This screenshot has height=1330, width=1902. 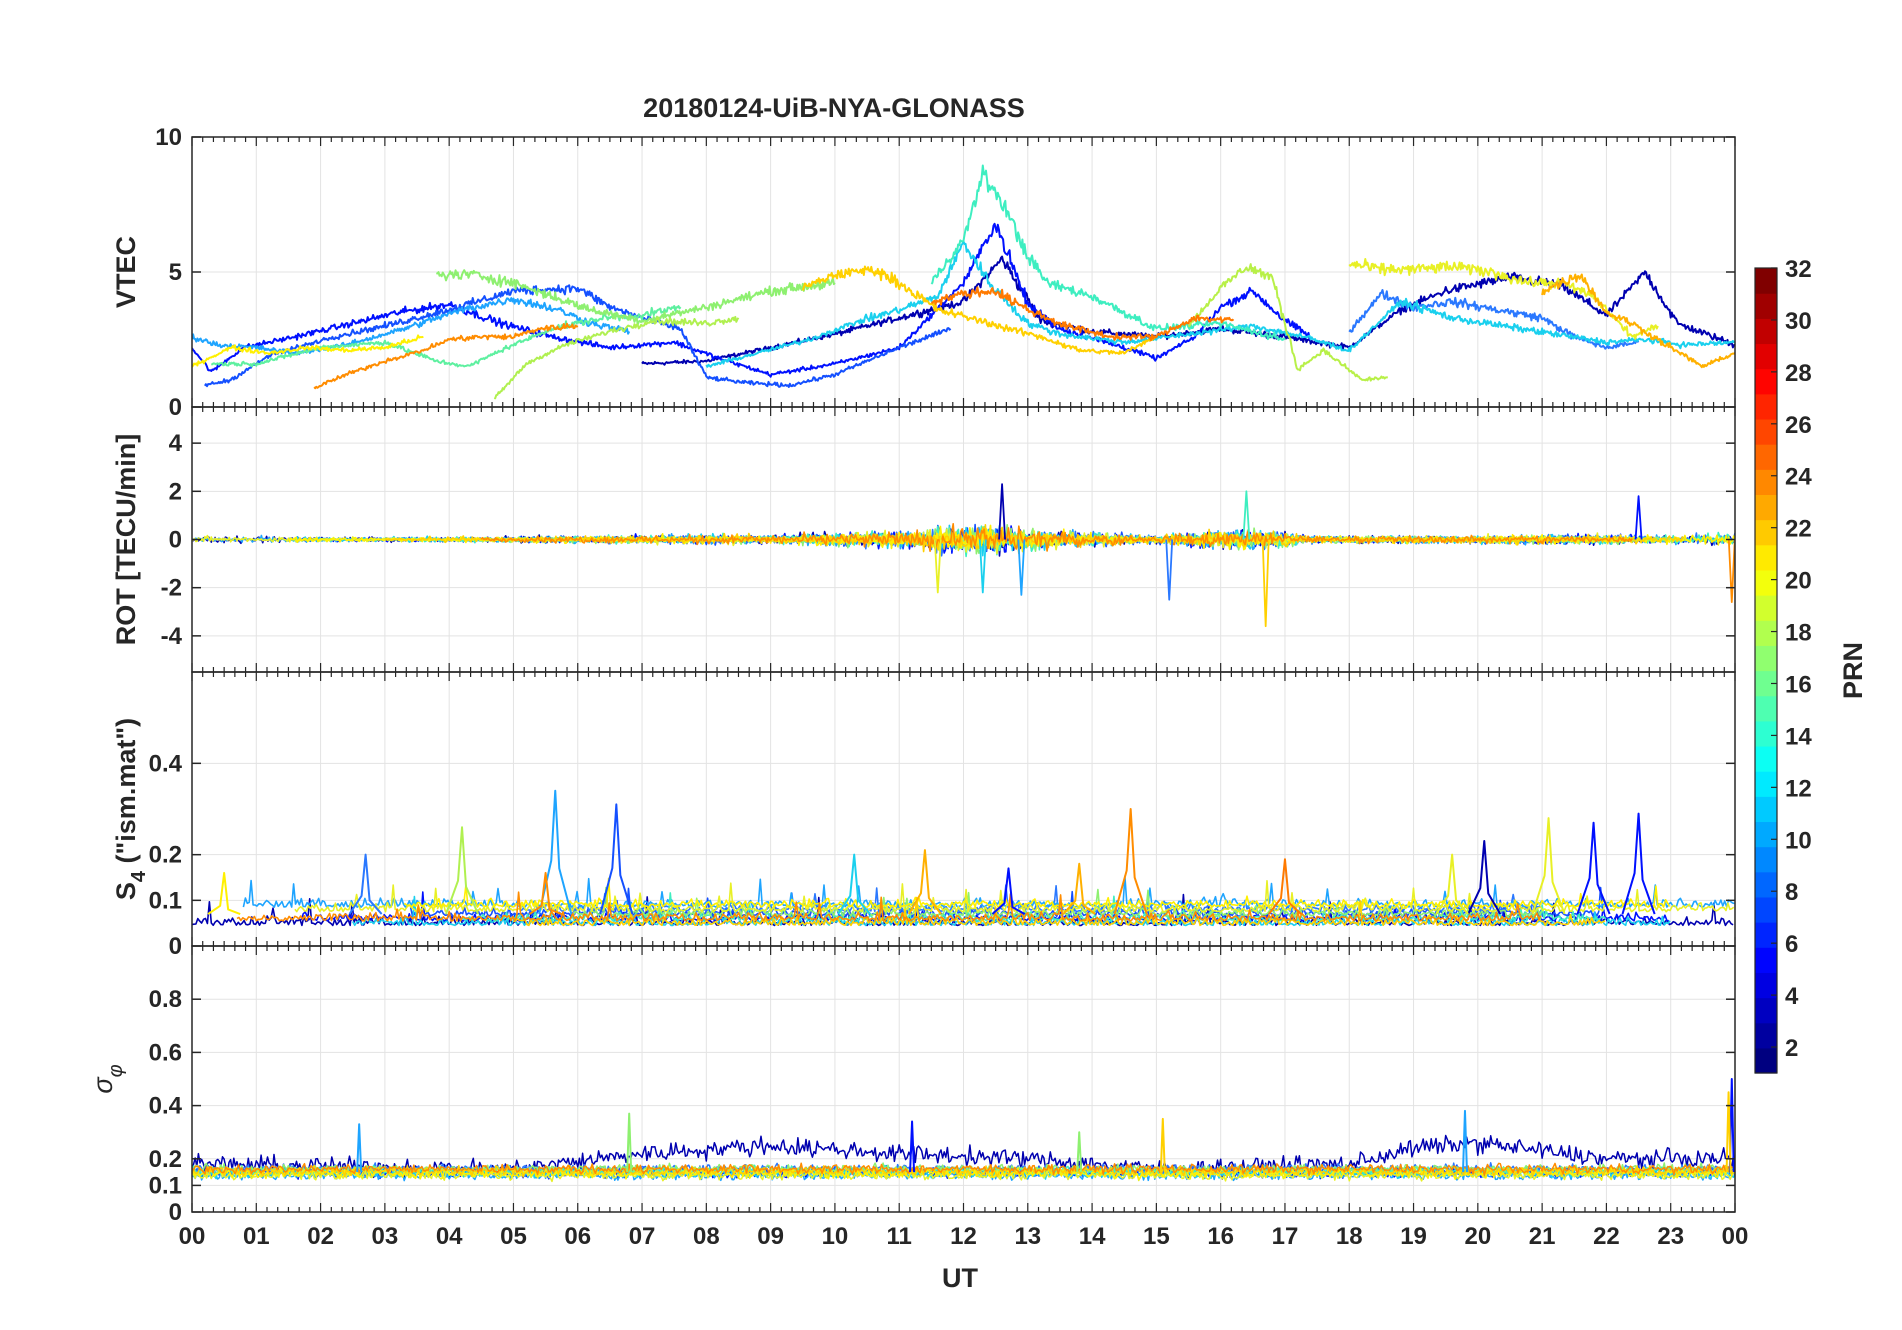 What do you see at coordinates (256, 1236) in the screenshot?
I see `xtick-label: 01` at bounding box center [256, 1236].